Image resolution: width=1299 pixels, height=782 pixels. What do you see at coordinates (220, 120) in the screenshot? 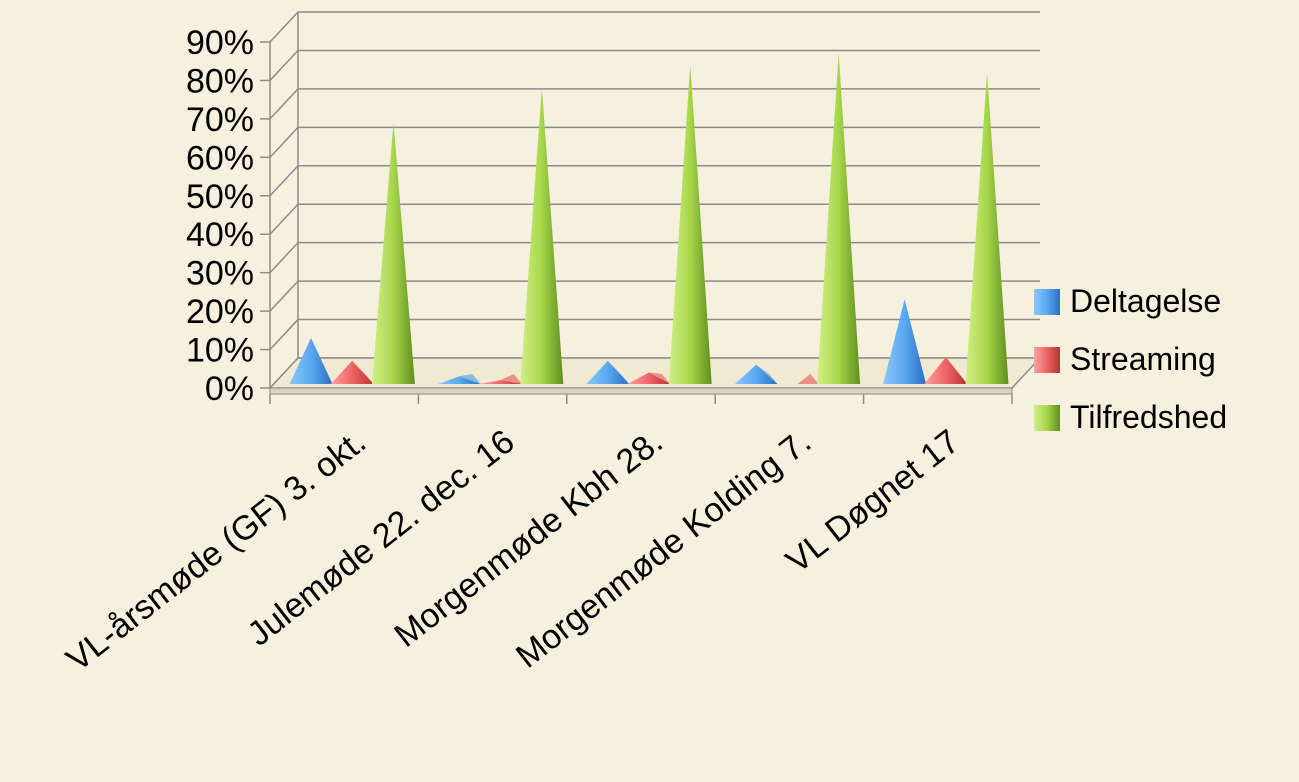
I see `y-tick-label: 70%` at bounding box center [220, 120].